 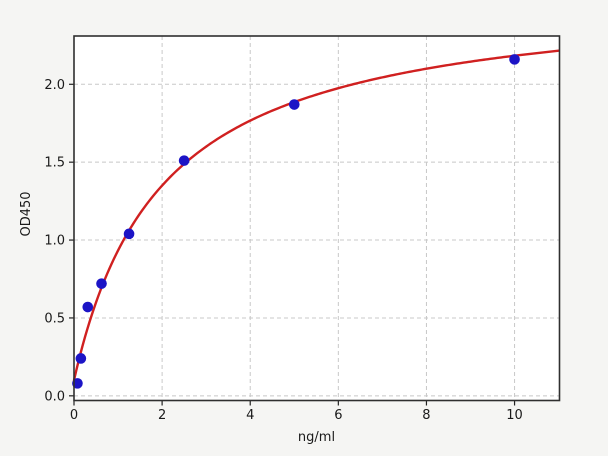 What do you see at coordinates (426, 415) in the screenshot?
I see `x-tick-label: 8` at bounding box center [426, 415].